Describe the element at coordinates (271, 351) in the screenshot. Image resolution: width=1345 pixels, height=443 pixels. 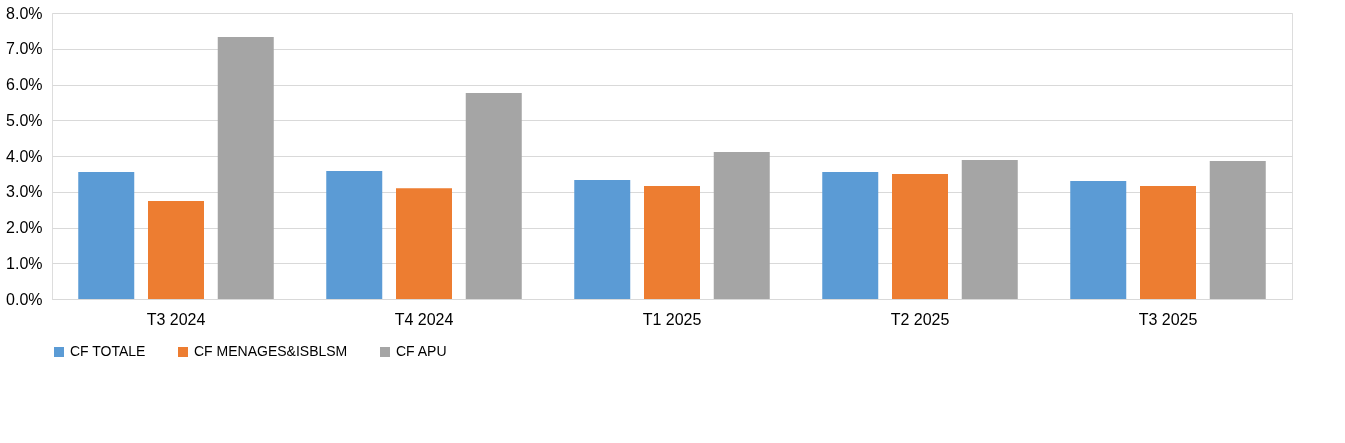
I see `legend-label: CF MENAGES&ISBLSM` at that location.